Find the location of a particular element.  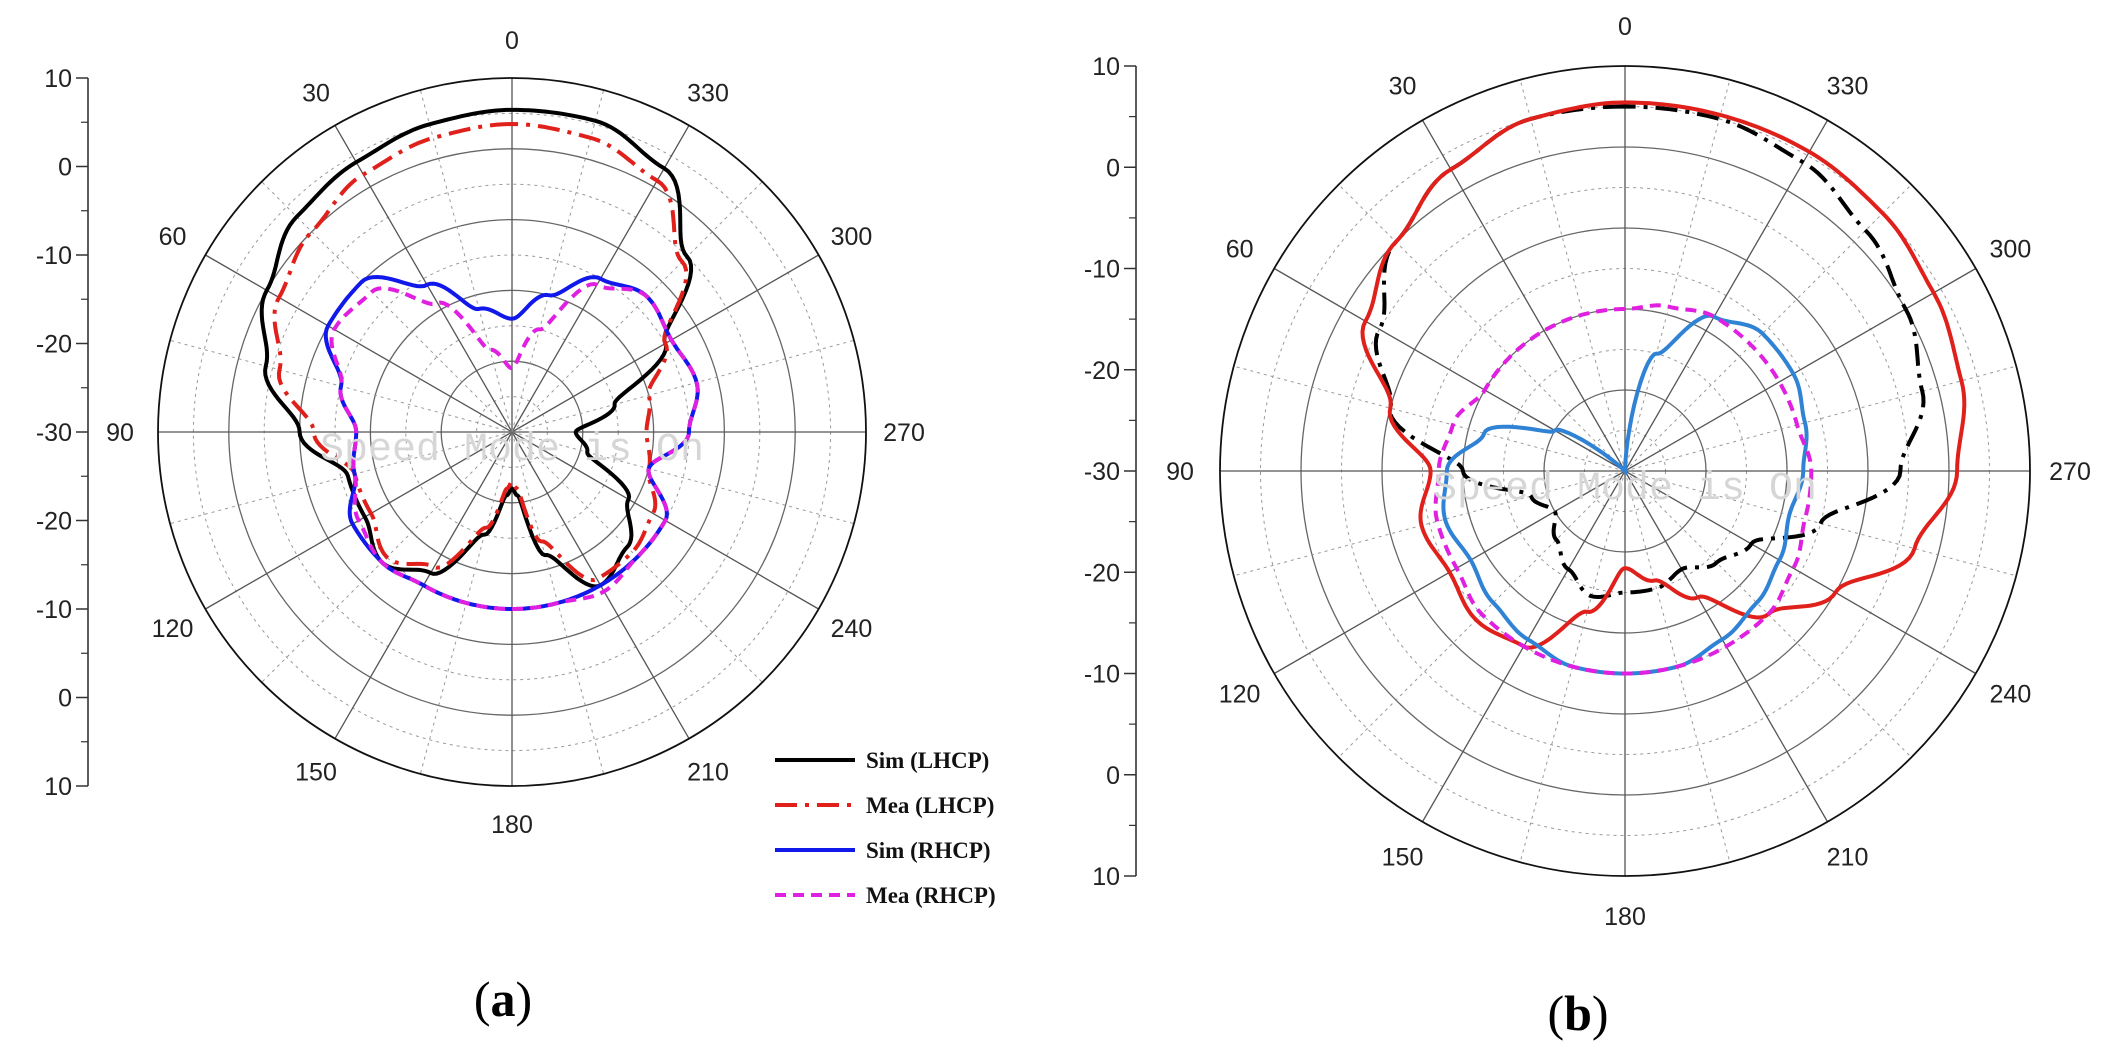

caption-a: (a) is located at coordinates (503, 999).